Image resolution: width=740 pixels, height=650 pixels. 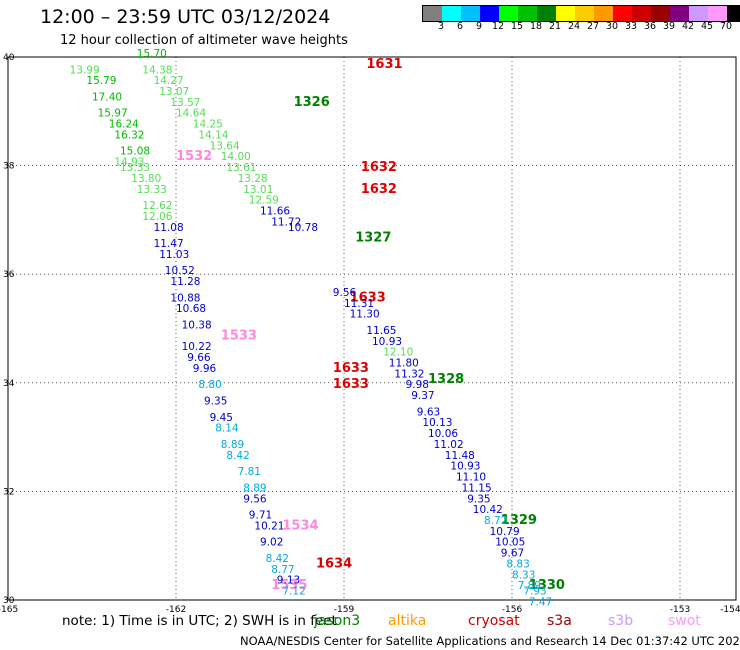 What do you see at coordinates (495, 521) in the screenshot?
I see `wave-height-label: 8.72` at bounding box center [495, 521].